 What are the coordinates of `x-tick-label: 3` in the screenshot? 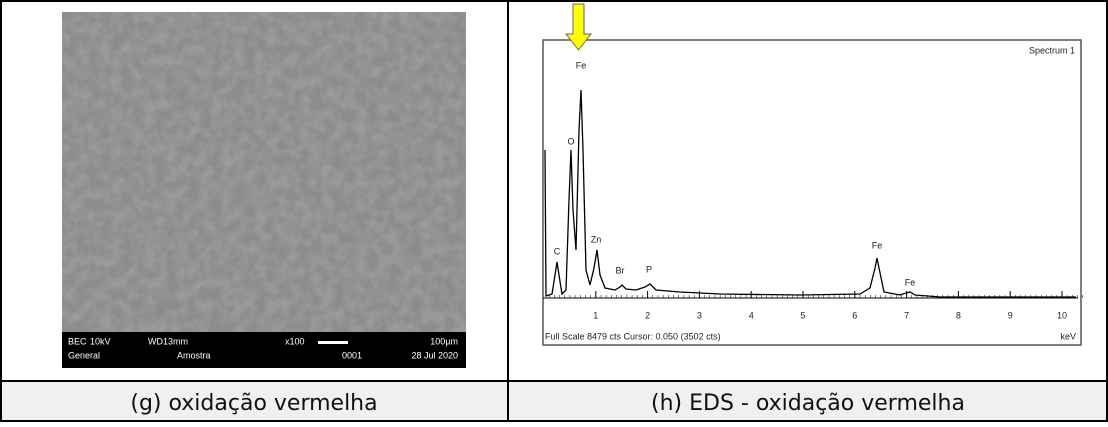 It's located at (699, 315).